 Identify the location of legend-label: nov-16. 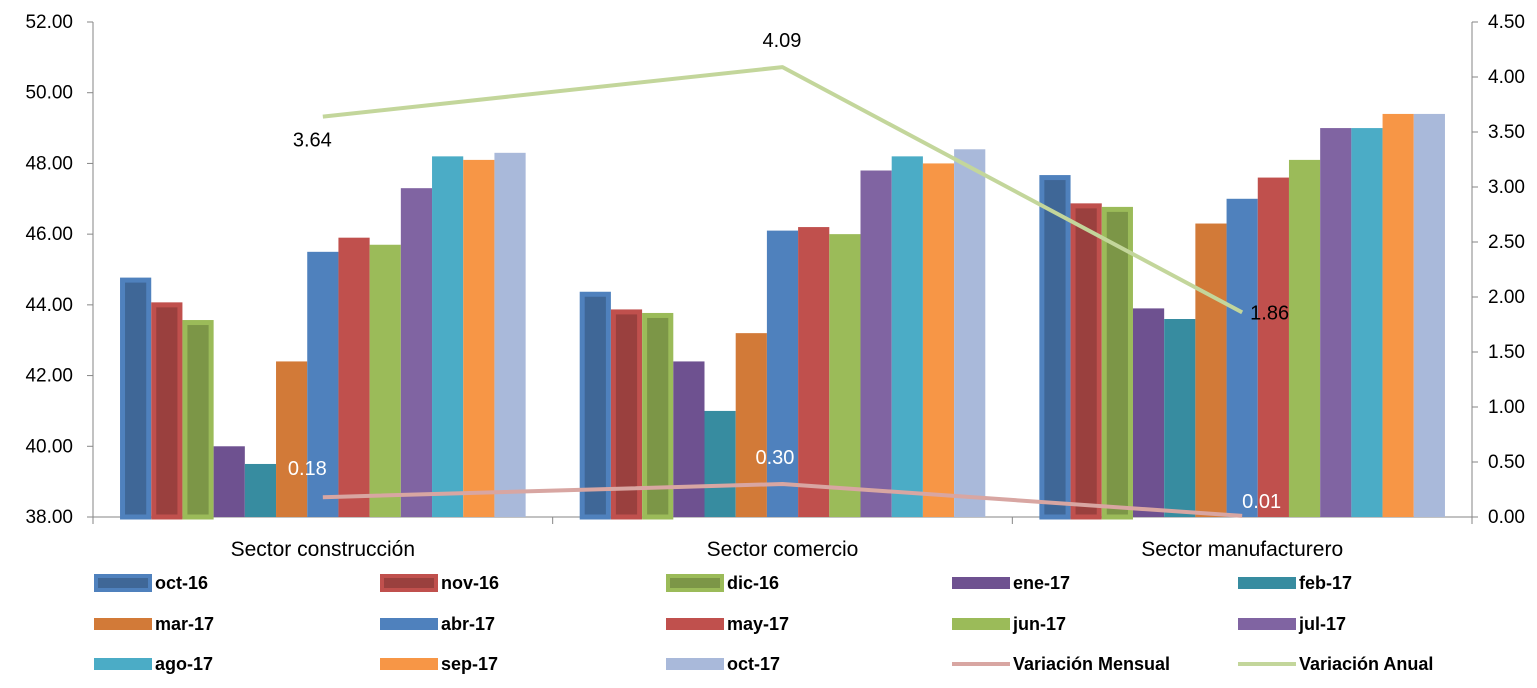
(470, 583).